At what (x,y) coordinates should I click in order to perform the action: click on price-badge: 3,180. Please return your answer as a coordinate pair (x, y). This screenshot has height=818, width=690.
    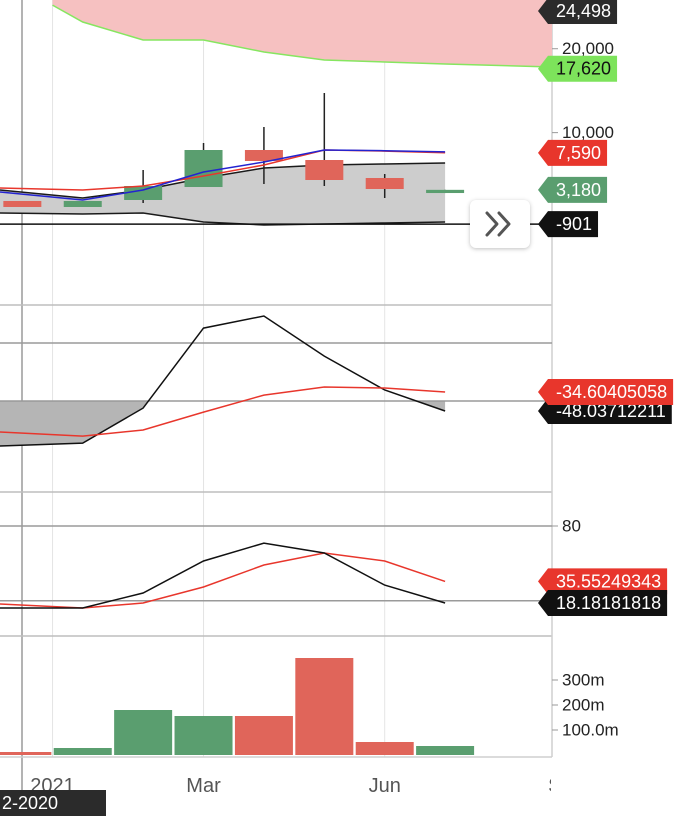
    Looking at the image, I should click on (573, 189).